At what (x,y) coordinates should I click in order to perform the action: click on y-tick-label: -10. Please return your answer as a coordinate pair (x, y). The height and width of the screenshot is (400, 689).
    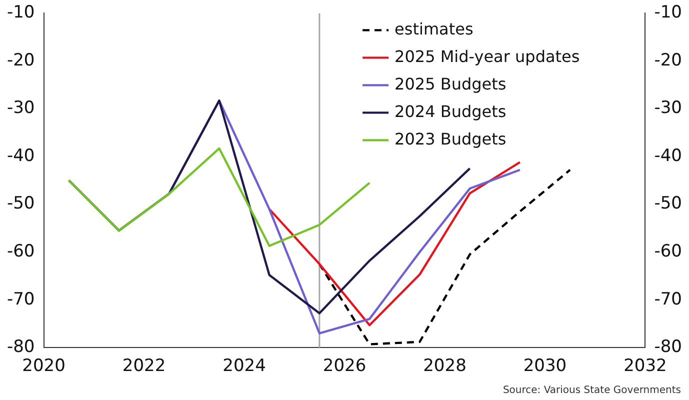
    Looking at the image, I should click on (20, 12).